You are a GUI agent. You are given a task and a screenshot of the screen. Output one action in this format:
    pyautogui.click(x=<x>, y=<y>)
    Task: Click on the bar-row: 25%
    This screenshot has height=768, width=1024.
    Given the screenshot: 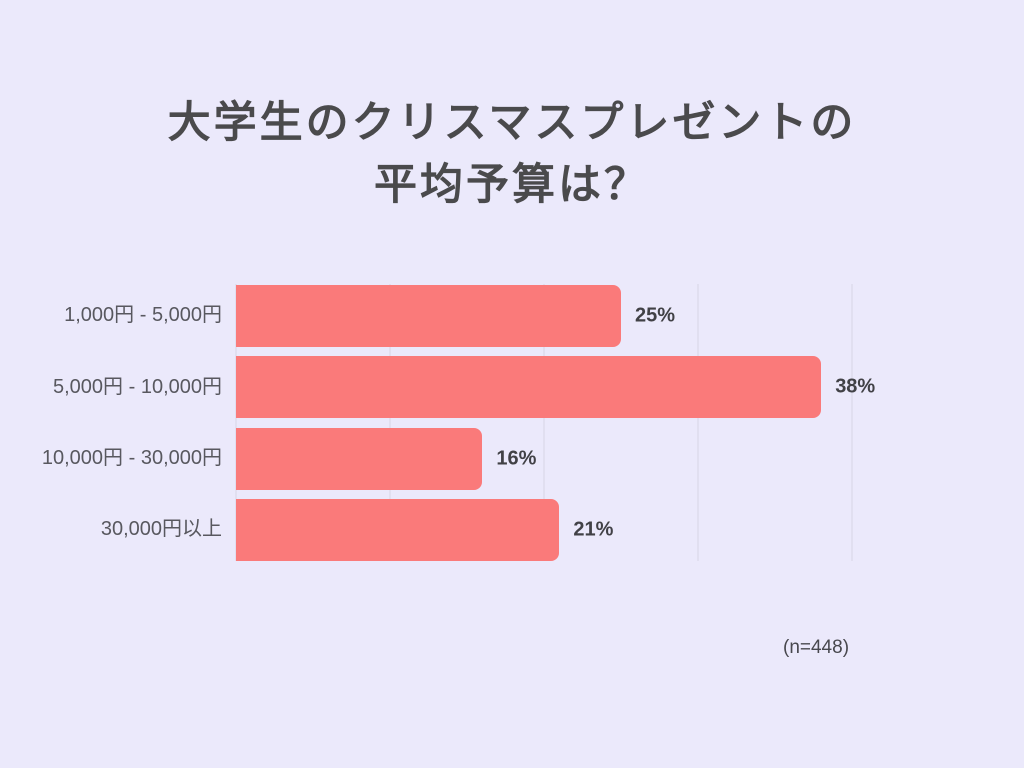 What is the action you would take?
    pyautogui.click(x=544, y=316)
    